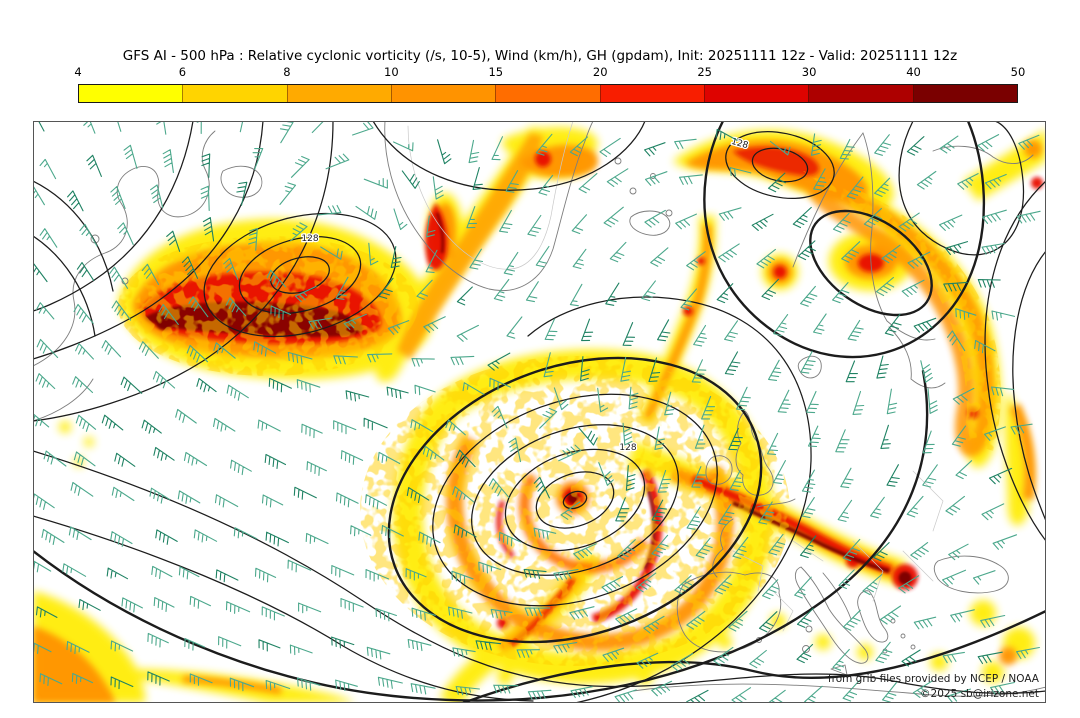 The height and width of the screenshot is (718, 1080). Describe the element at coordinates (287, 72) in the screenshot. I see `colorbar-tick-label: 8` at that location.